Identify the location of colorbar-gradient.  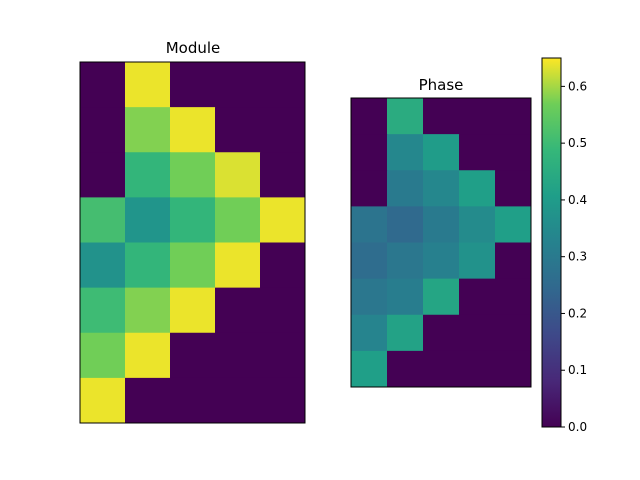
(551, 242).